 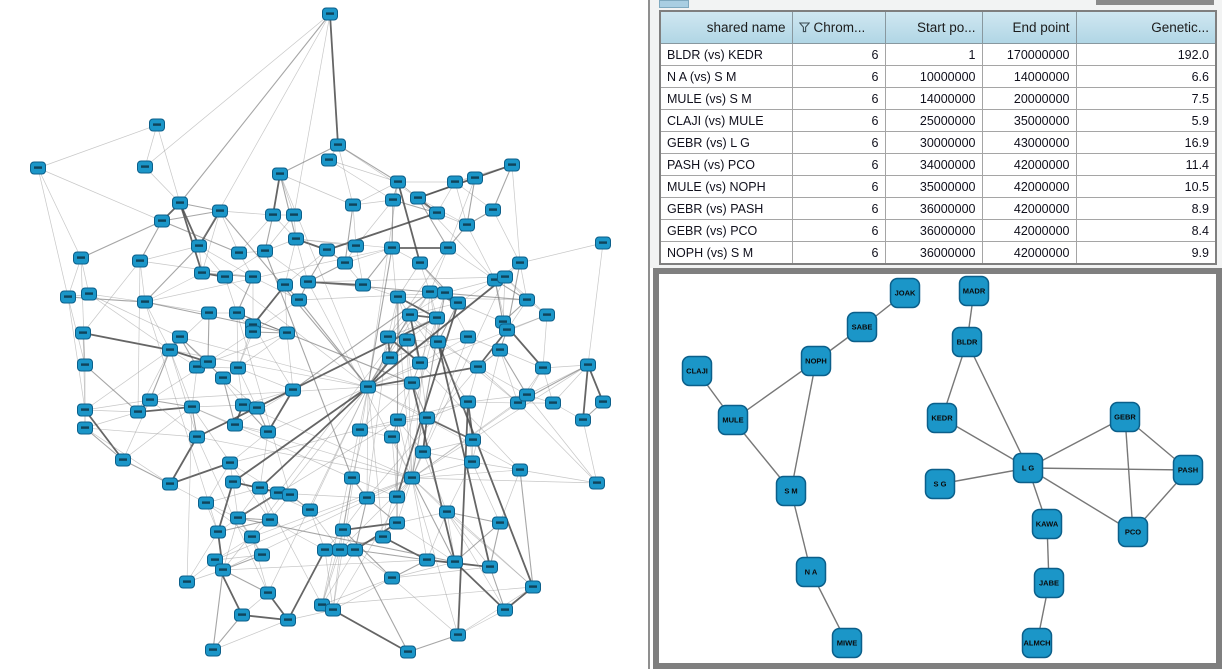 What do you see at coordinates (938, 164) in the screenshot?
I see `table-row: PASH (vs) PCO 6 34000000 42000000 11.4` at bounding box center [938, 164].